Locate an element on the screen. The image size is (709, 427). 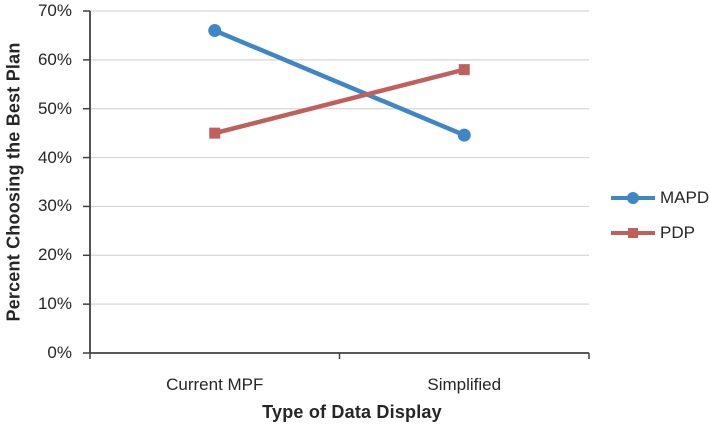
y-tick-label: 10% is located at coordinates (54, 304).